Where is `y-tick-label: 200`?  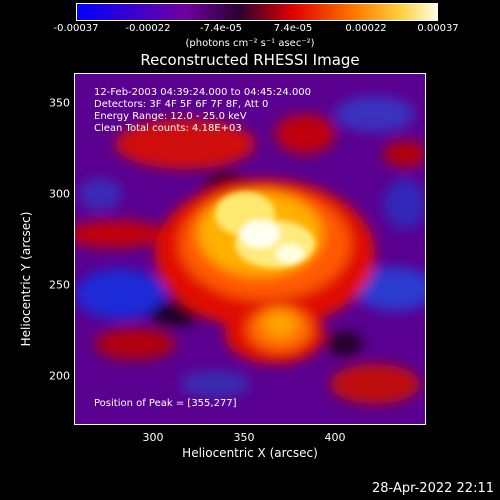 y-tick-label: 200 is located at coordinates (59, 376).